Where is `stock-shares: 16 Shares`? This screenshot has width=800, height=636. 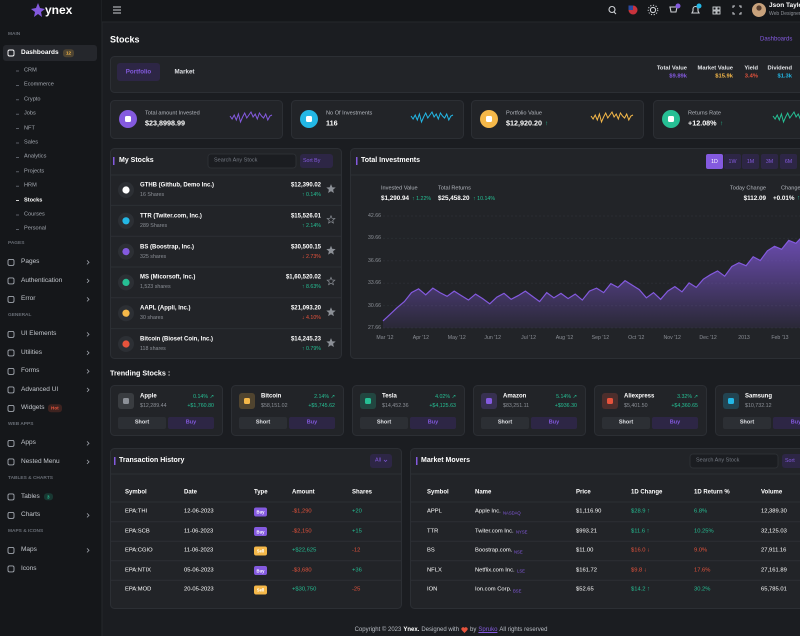 stock-shares: 16 Shares is located at coordinates (152, 195).